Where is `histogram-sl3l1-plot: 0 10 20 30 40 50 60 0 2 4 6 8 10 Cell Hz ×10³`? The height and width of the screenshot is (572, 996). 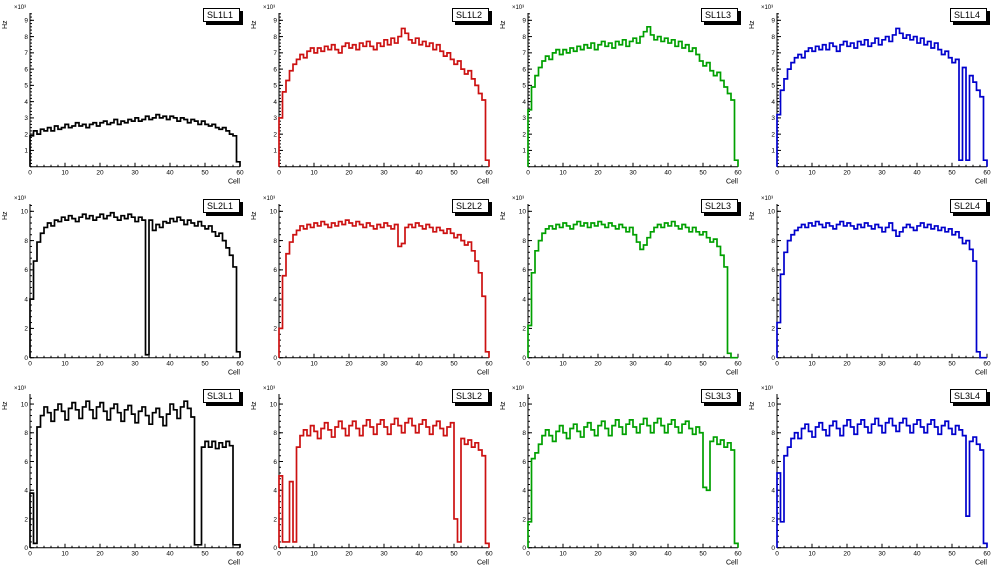 histogram-sl3l1-plot: 0 10 20 30 40 50 60 0 2 4 6 8 10 Cell Hz ×10³ is located at coordinates (123, 476).